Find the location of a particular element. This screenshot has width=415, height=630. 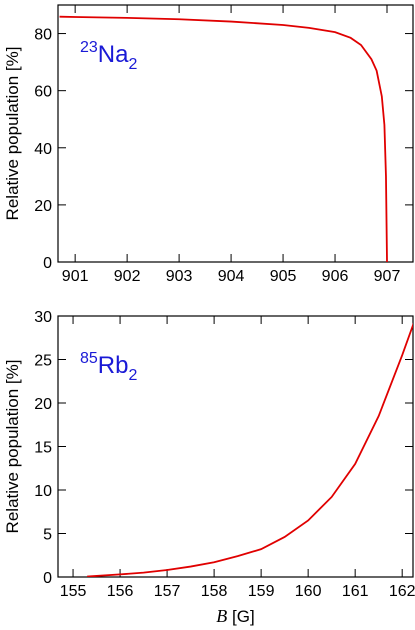

x-axis-label-unit: [G] is located at coordinates (243, 616).